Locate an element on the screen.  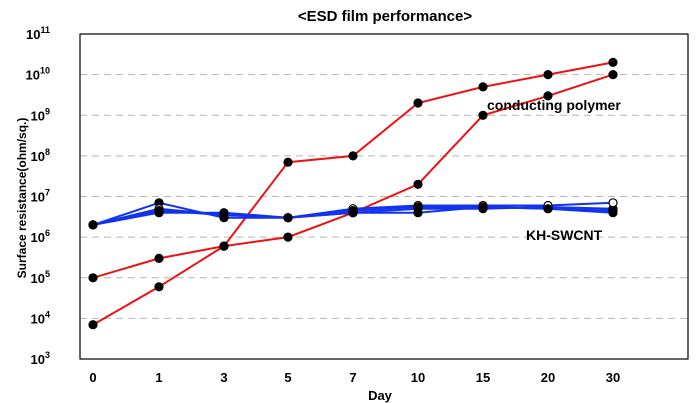
y-tick-label: 10⁸ is located at coordinates (40, 155).